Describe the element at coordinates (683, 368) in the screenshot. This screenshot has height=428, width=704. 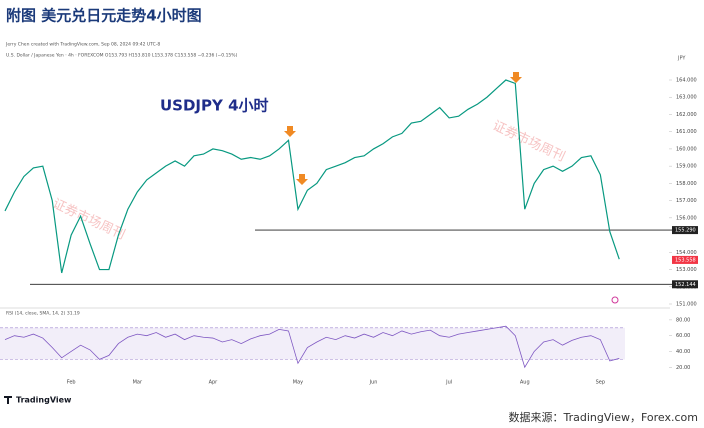
I see `y-tick-label: 20.00` at that location.